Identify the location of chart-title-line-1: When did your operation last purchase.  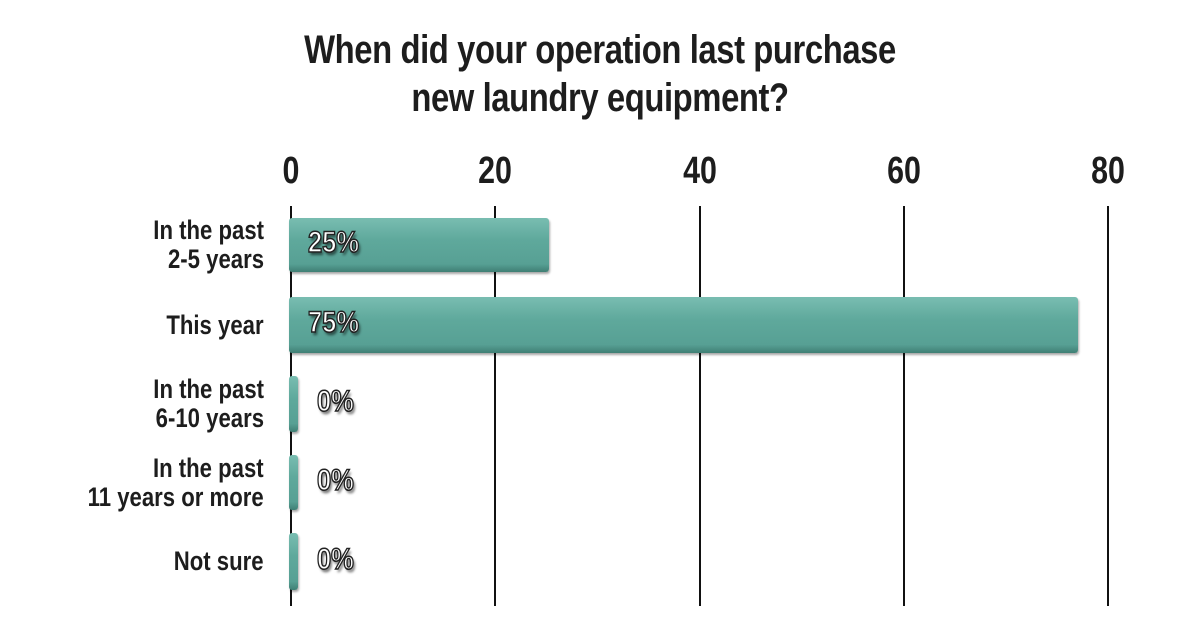
(600, 50).